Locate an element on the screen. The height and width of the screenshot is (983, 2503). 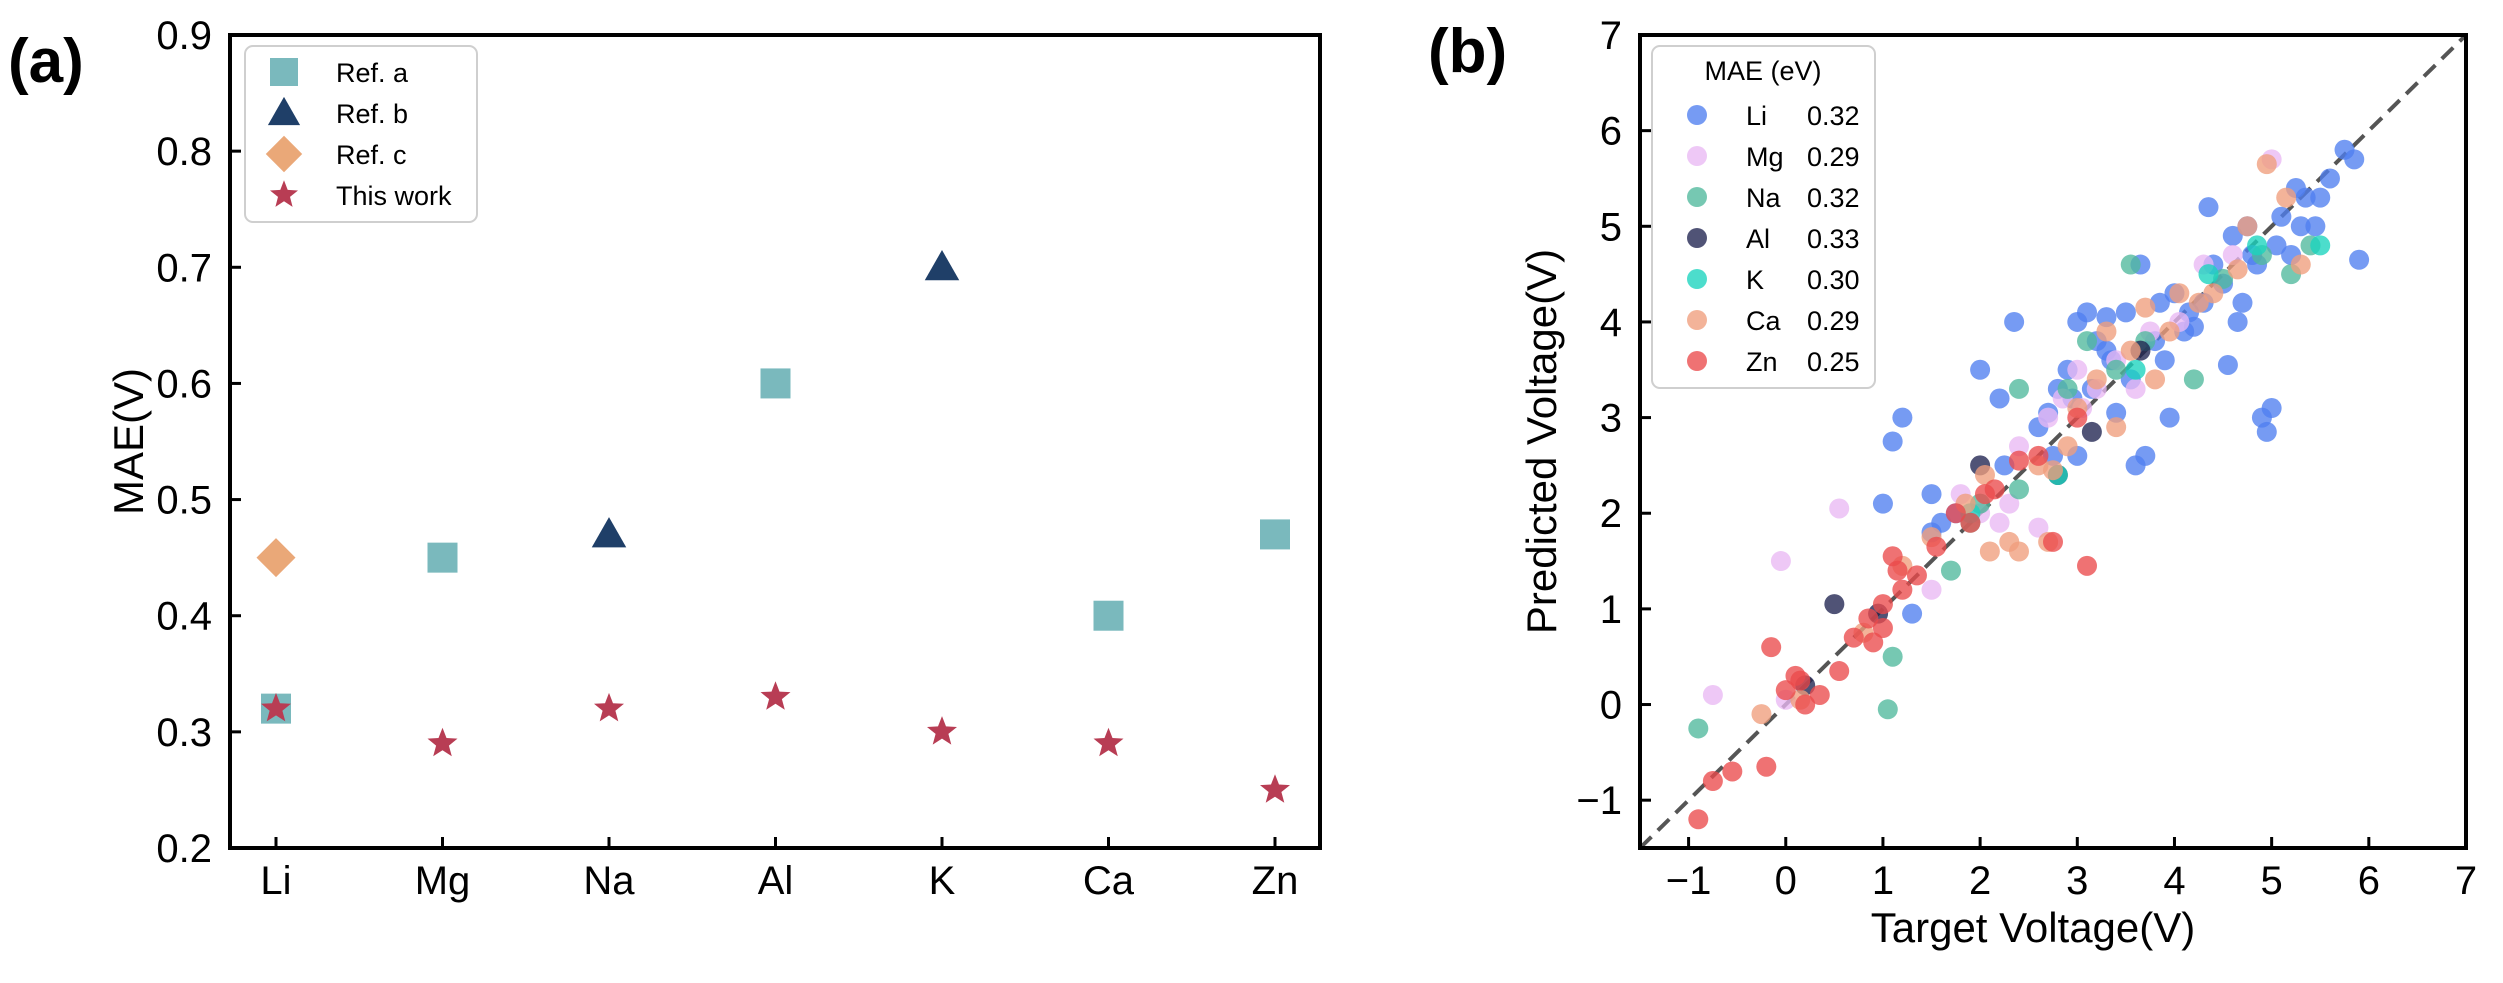
legend-marker-mg is located at coordinates (1697, 156).